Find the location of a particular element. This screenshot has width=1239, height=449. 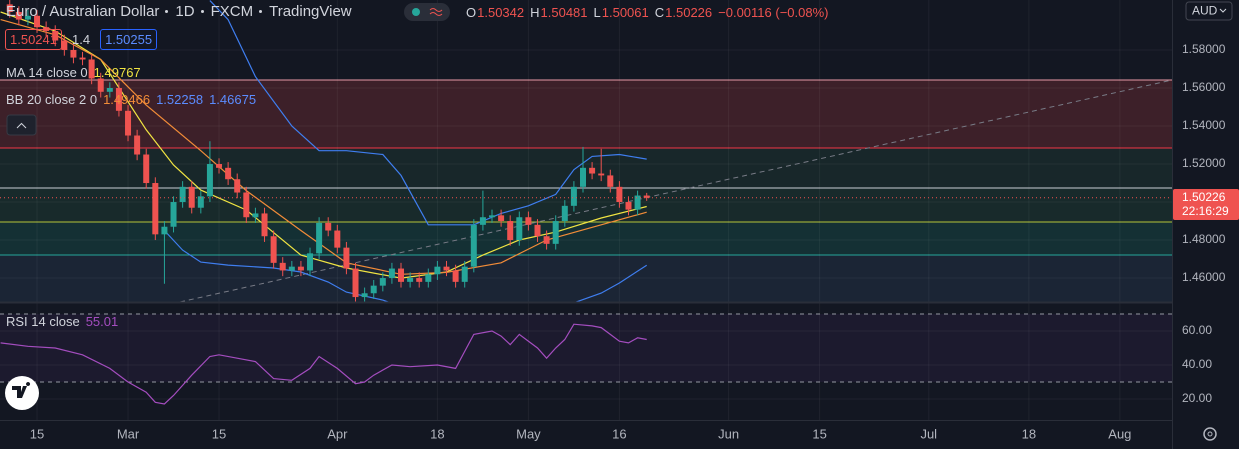

ohlc-key: O is located at coordinates (471, 12).